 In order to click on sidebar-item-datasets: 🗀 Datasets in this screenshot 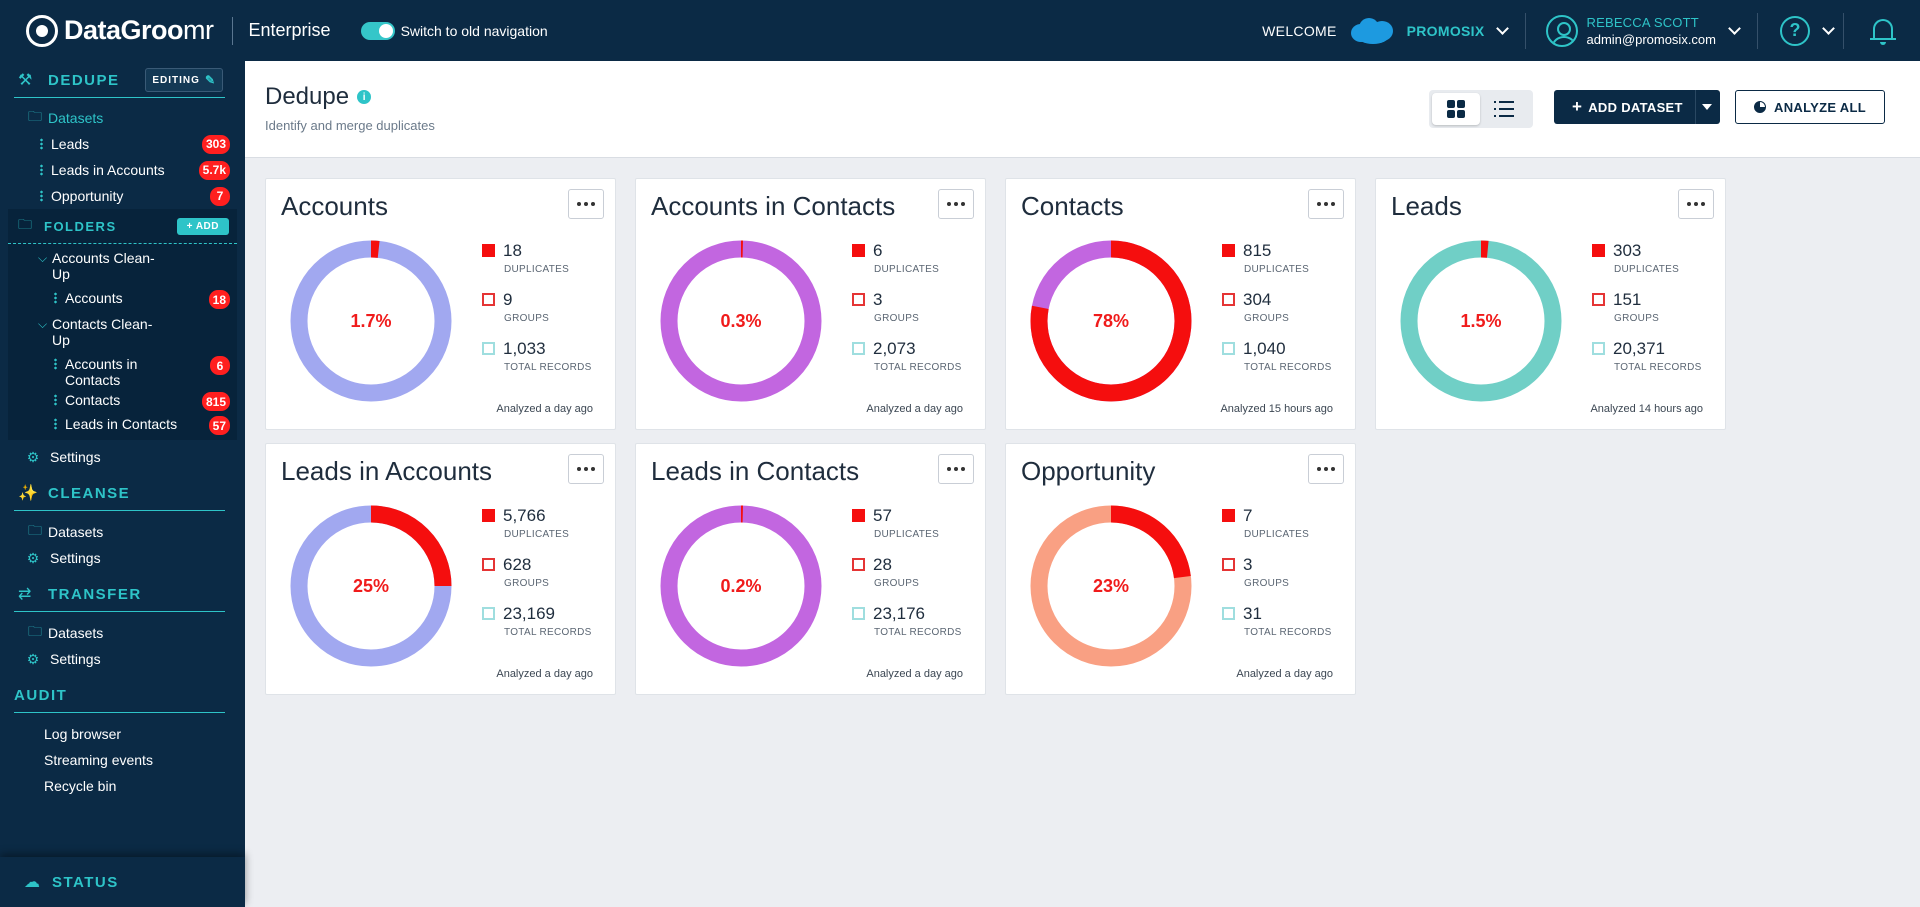, I will do `click(122, 118)`.